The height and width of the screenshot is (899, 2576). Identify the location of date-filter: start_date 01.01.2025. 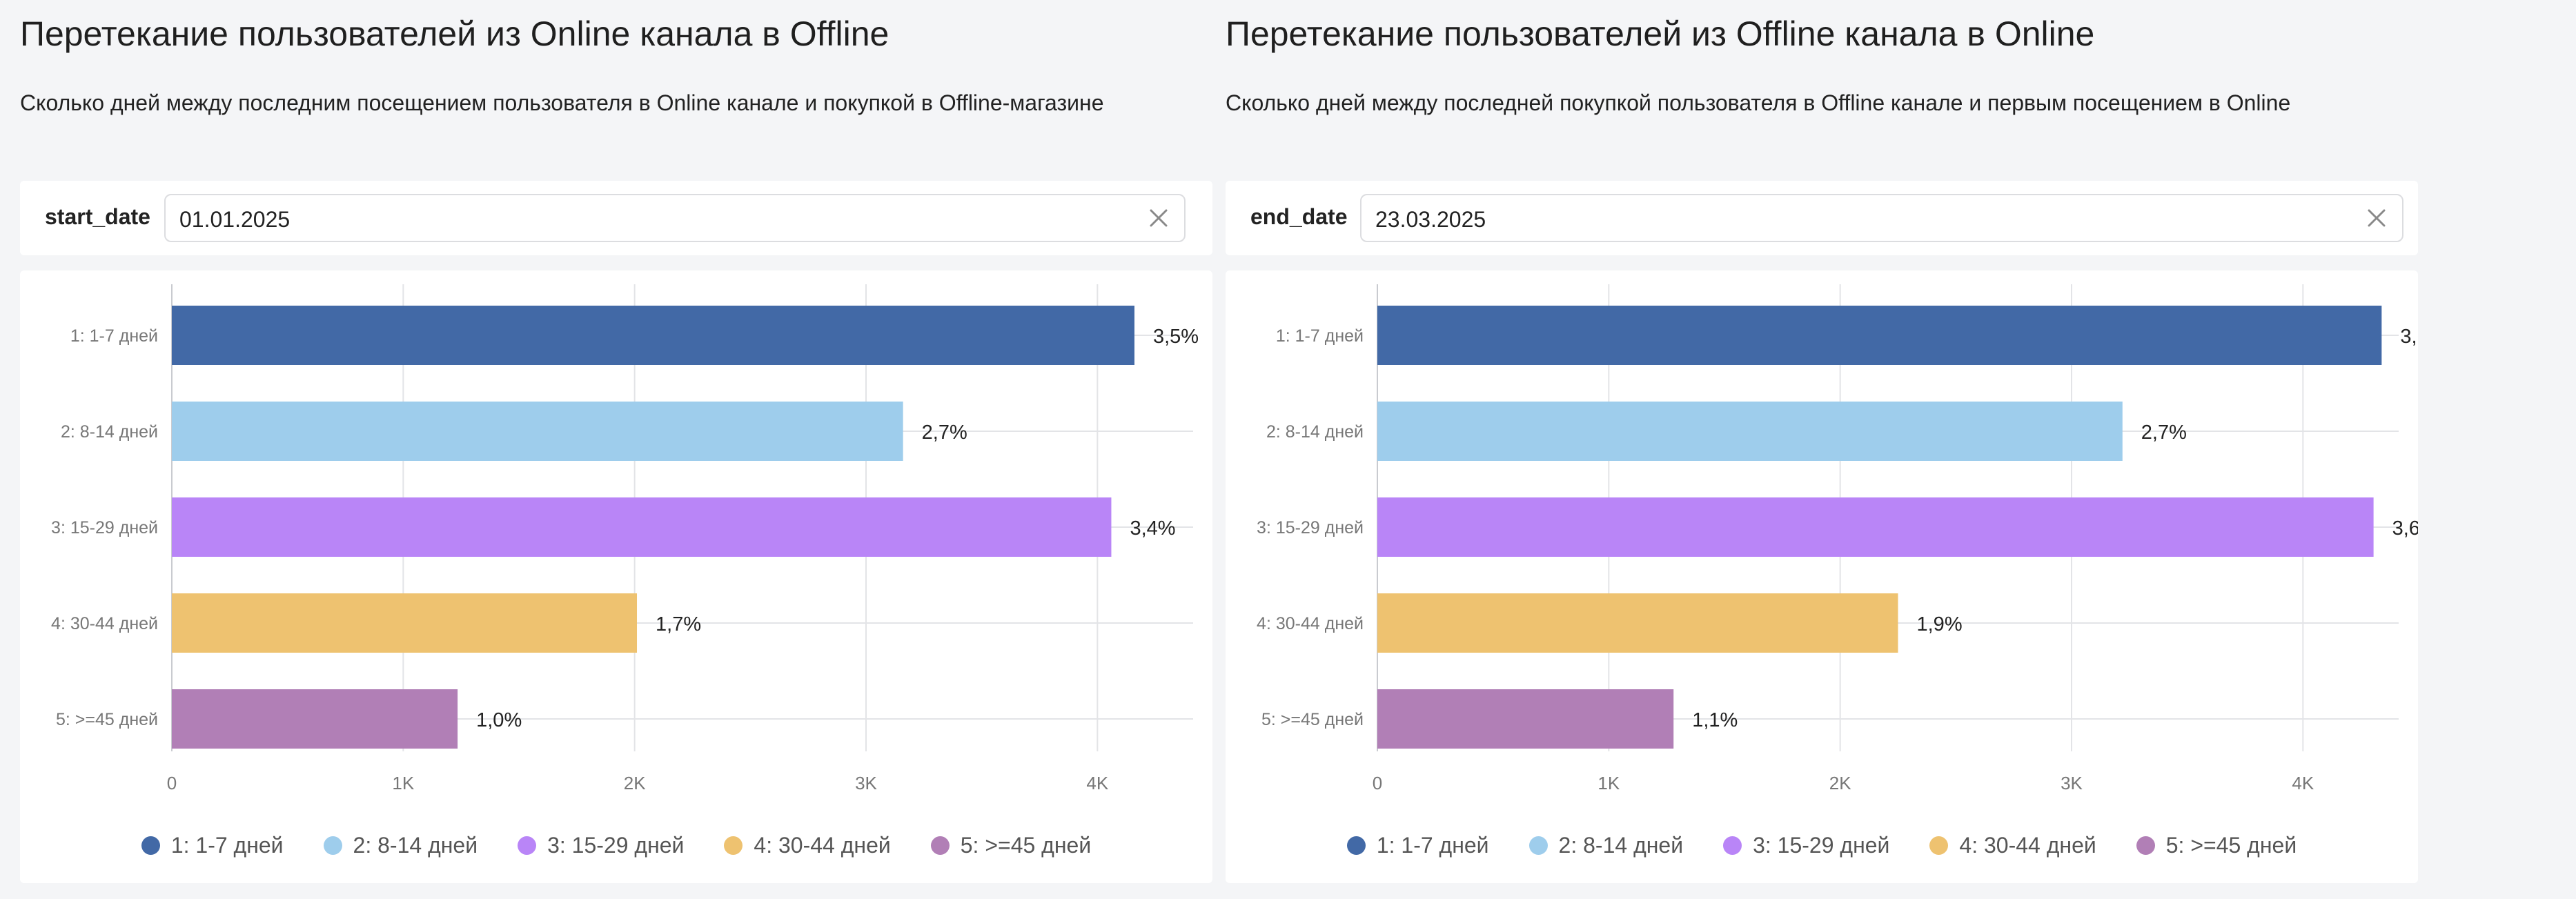
(616, 218).